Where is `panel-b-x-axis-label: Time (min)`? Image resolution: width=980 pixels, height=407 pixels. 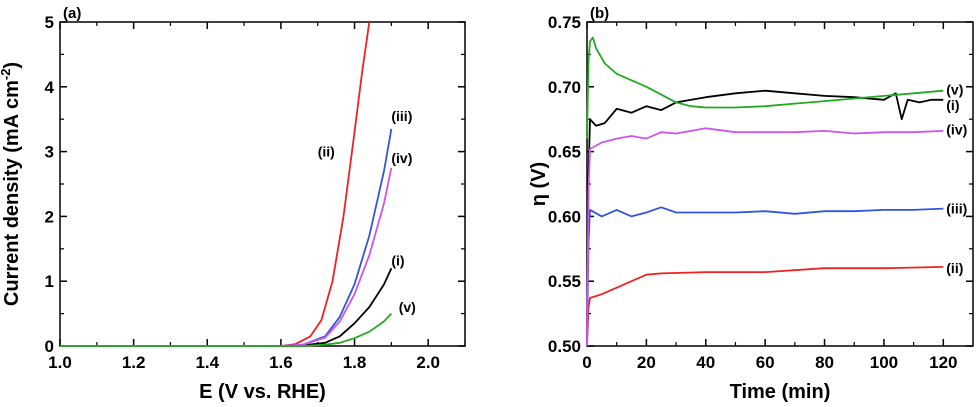
panel-b-x-axis-label: Time (min) is located at coordinates (780, 392).